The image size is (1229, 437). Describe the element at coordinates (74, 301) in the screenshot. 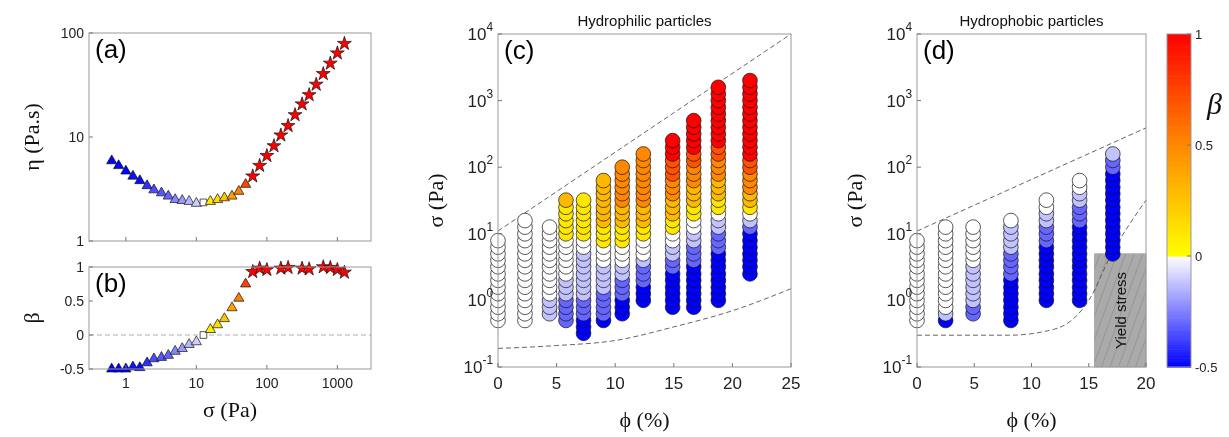

I see `y-tick-label: 0.5` at that location.